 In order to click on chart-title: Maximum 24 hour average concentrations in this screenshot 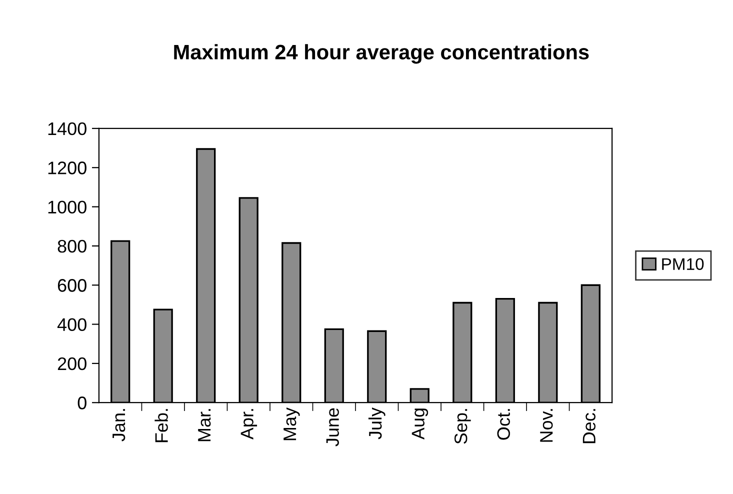, I will do `click(381, 54)`.